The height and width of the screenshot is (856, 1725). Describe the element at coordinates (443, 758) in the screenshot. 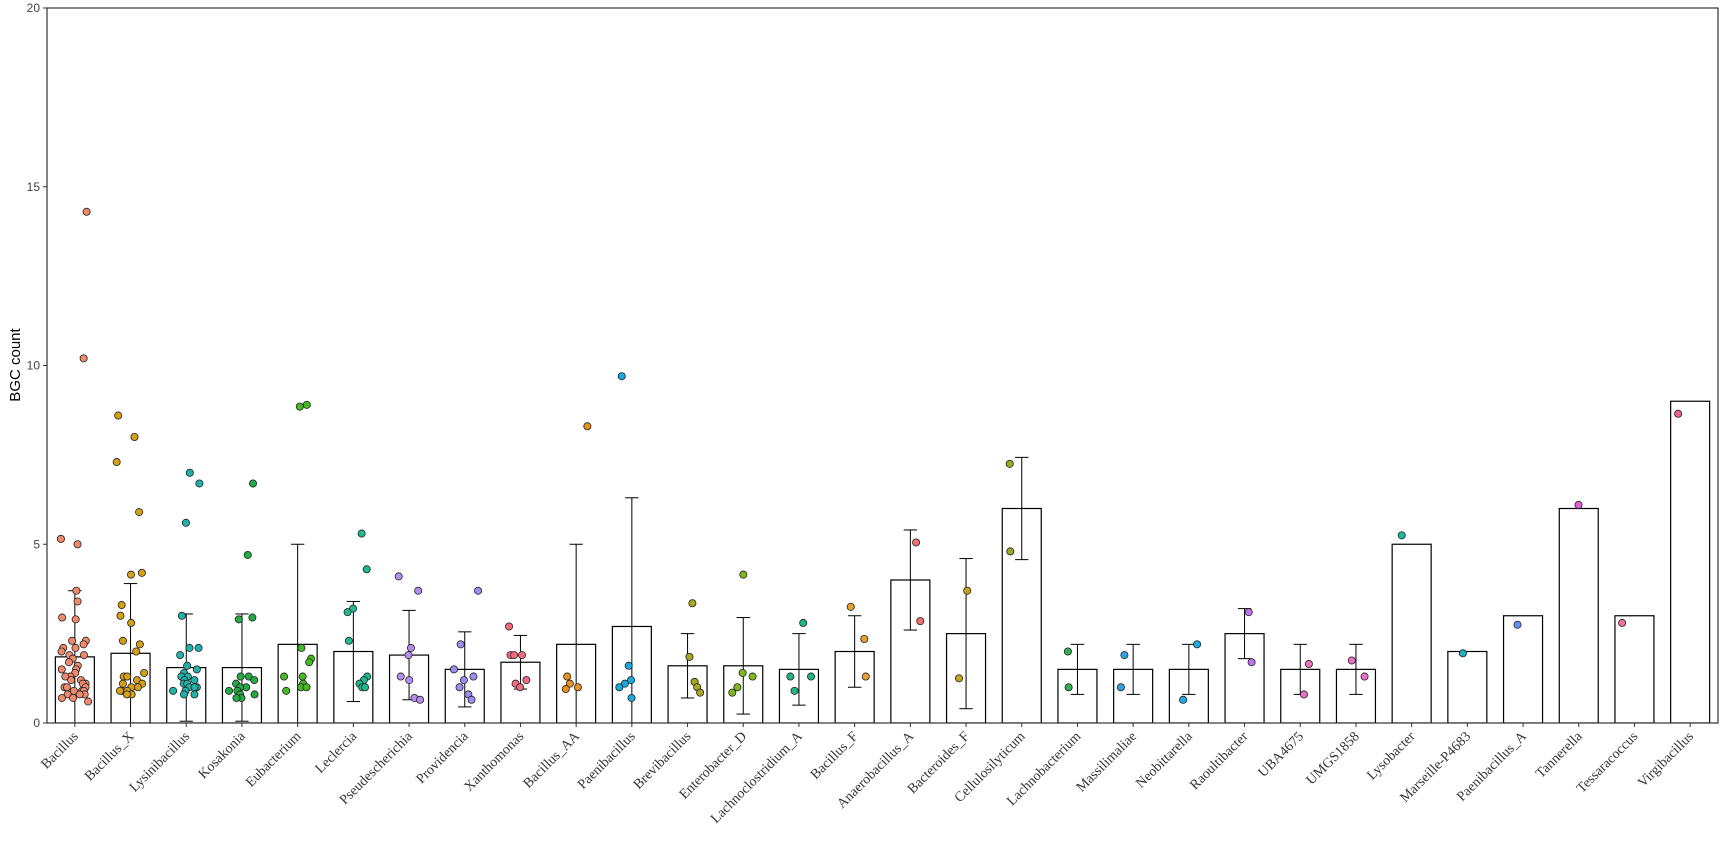

I see `x-tick-label: Providencia` at that location.